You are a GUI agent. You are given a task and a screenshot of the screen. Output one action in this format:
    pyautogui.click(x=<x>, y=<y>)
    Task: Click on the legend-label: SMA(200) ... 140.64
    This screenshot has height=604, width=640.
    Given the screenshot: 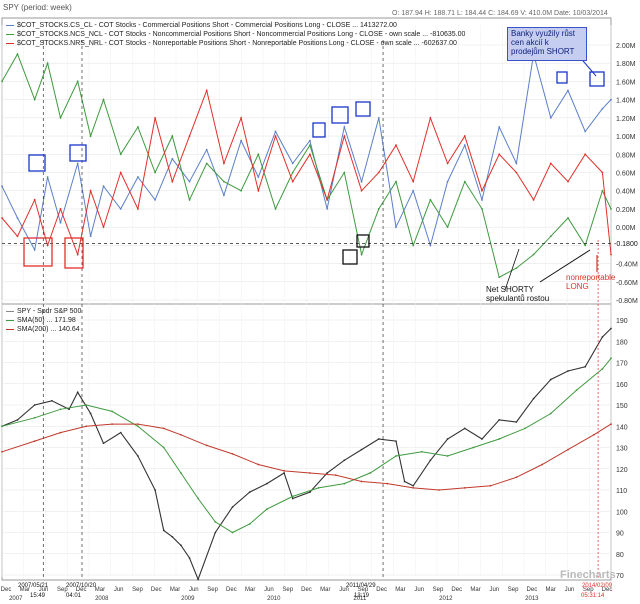 What is the action you would take?
    pyautogui.click(x=48, y=329)
    